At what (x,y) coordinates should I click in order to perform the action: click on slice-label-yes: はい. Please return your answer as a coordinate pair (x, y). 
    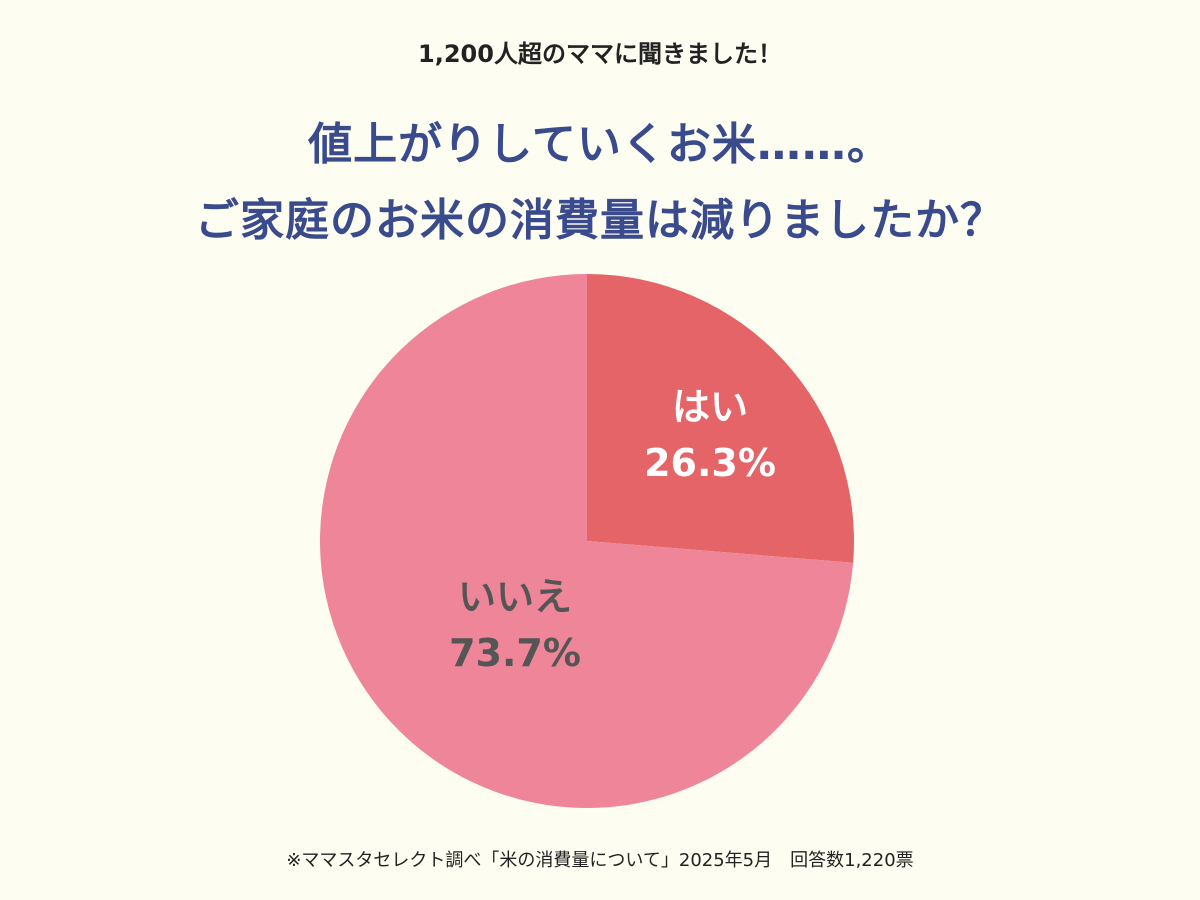
    Looking at the image, I should click on (710, 407).